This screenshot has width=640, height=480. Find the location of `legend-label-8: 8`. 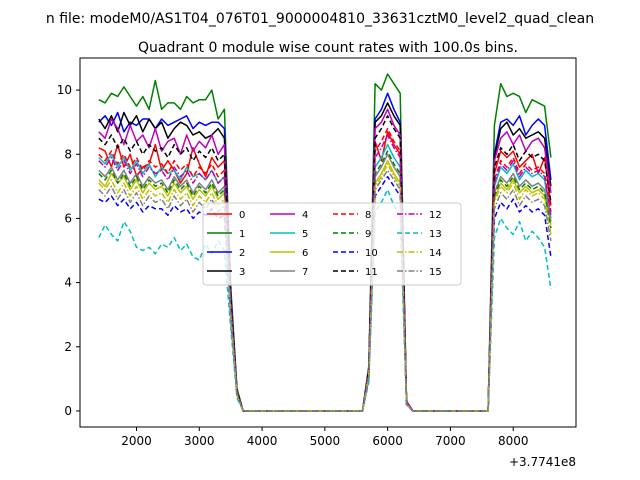

legend-label-8: 8 is located at coordinates (368, 215).